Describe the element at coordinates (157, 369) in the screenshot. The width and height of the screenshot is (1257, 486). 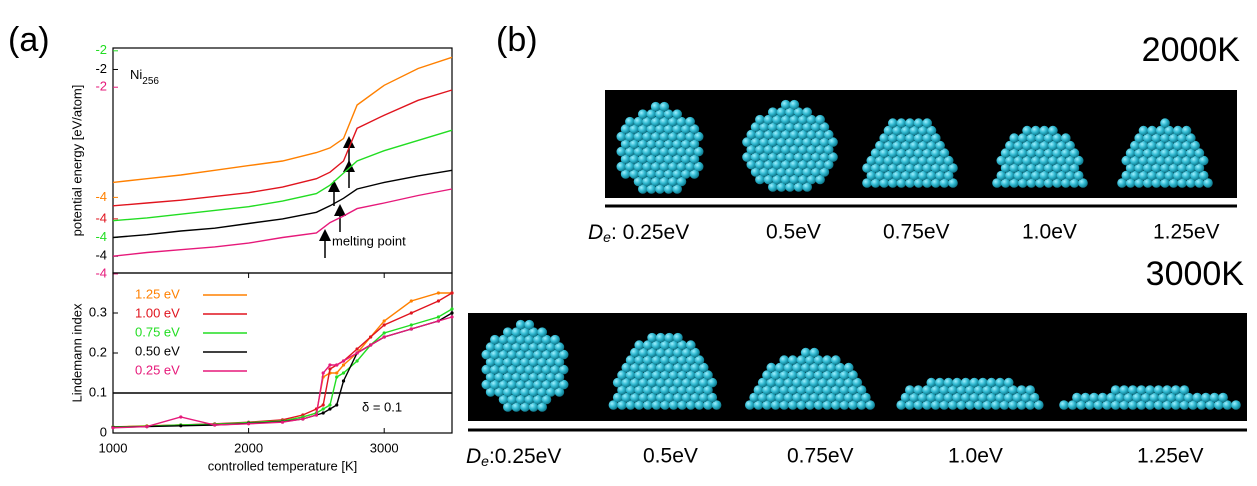
I see `legend-label: 0.25 eV` at that location.